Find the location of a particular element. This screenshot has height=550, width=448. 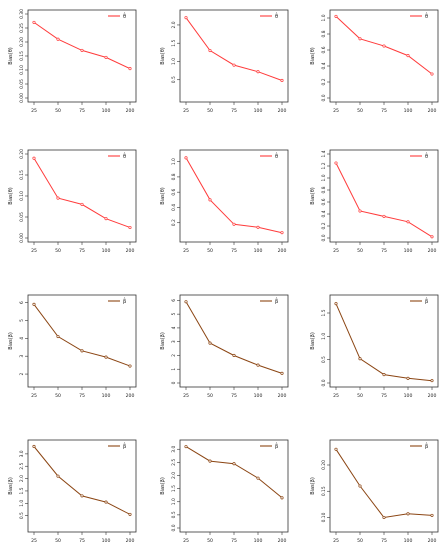

legend-label: θ̂ is located at coordinates (426, 16).